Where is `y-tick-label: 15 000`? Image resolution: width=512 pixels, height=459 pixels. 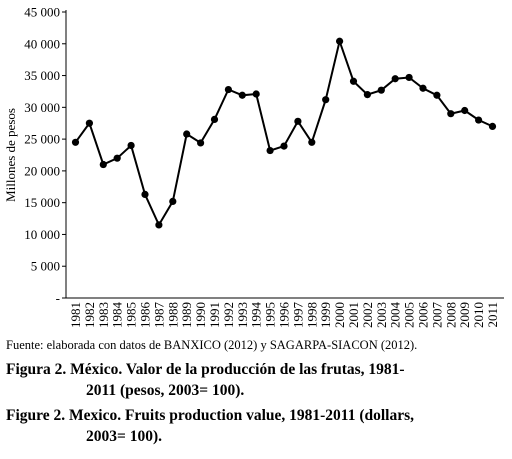 y-tick-label: 15 000 is located at coordinates (42, 202).